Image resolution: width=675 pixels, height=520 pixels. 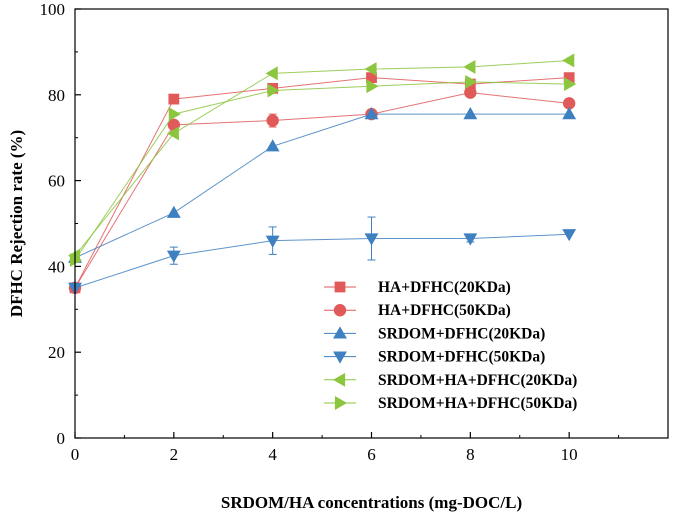 What do you see at coordinates (61, 438) in the screenshot?
I see `y-tick-label: 0` at bounding box center [61, 438].